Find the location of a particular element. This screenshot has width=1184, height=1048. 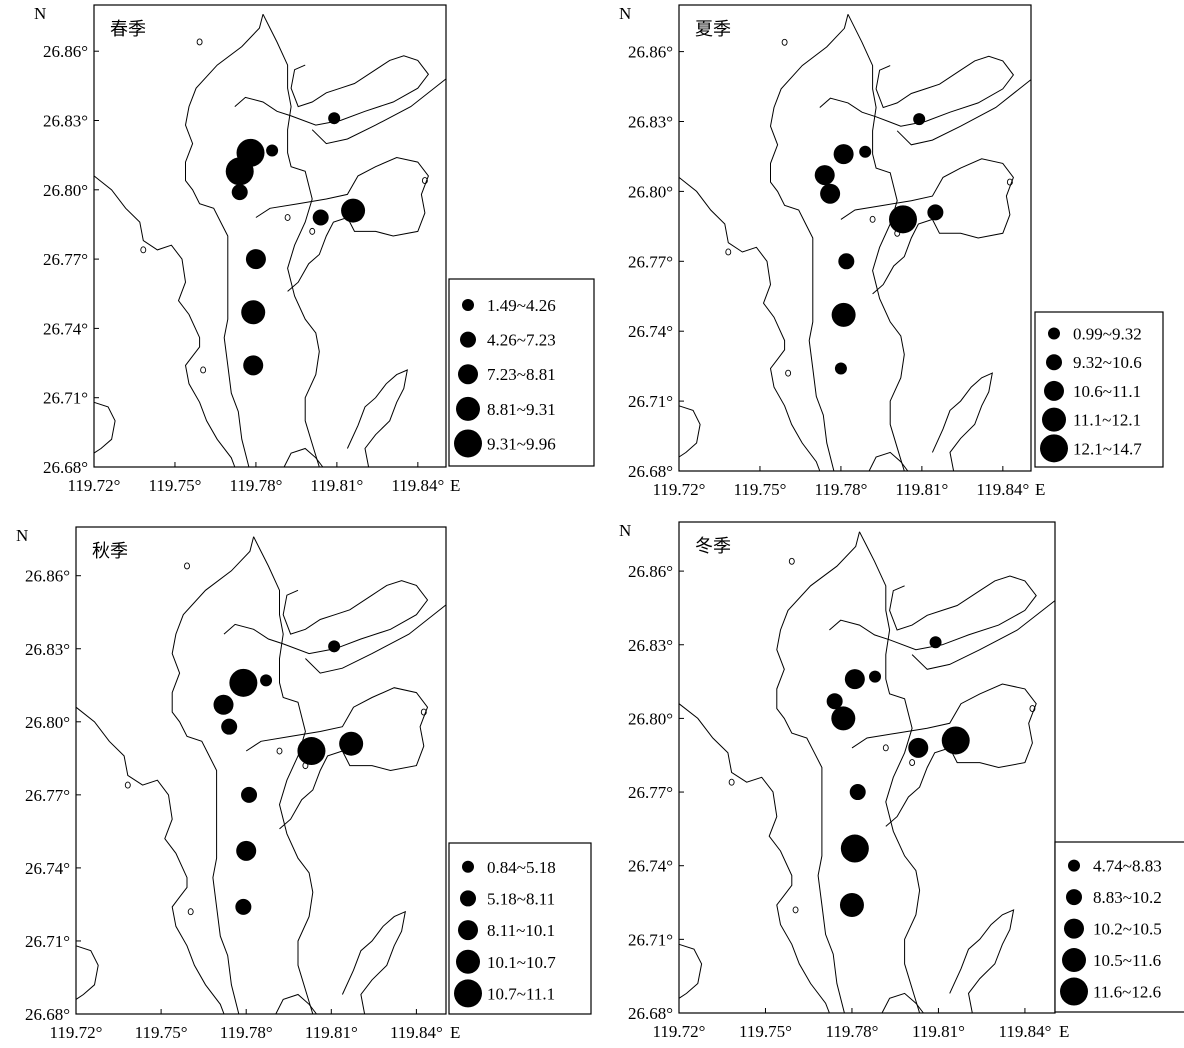

legend-label: 12.1~14.7 is located at coordinates (1107, 448).